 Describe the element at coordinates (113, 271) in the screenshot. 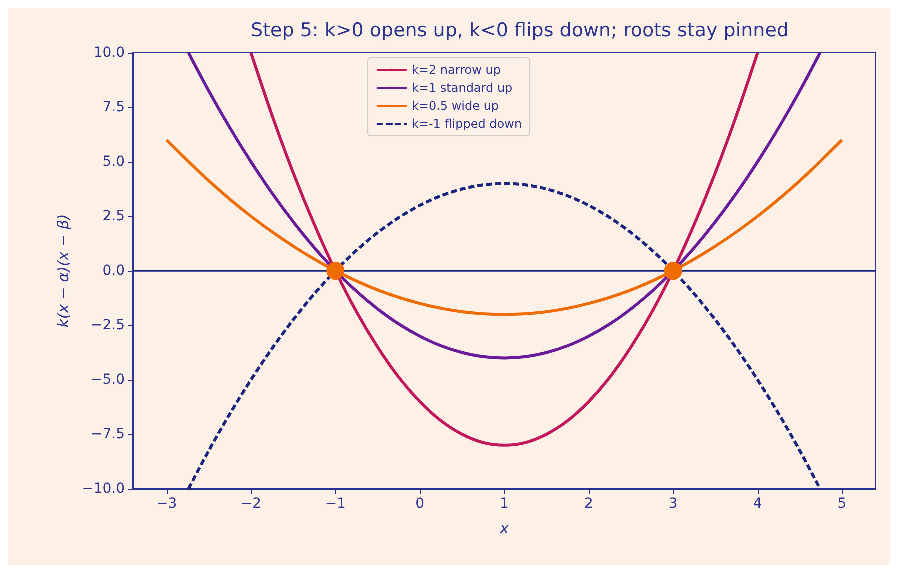

I see `y-tick-label: 0.0` at that location.